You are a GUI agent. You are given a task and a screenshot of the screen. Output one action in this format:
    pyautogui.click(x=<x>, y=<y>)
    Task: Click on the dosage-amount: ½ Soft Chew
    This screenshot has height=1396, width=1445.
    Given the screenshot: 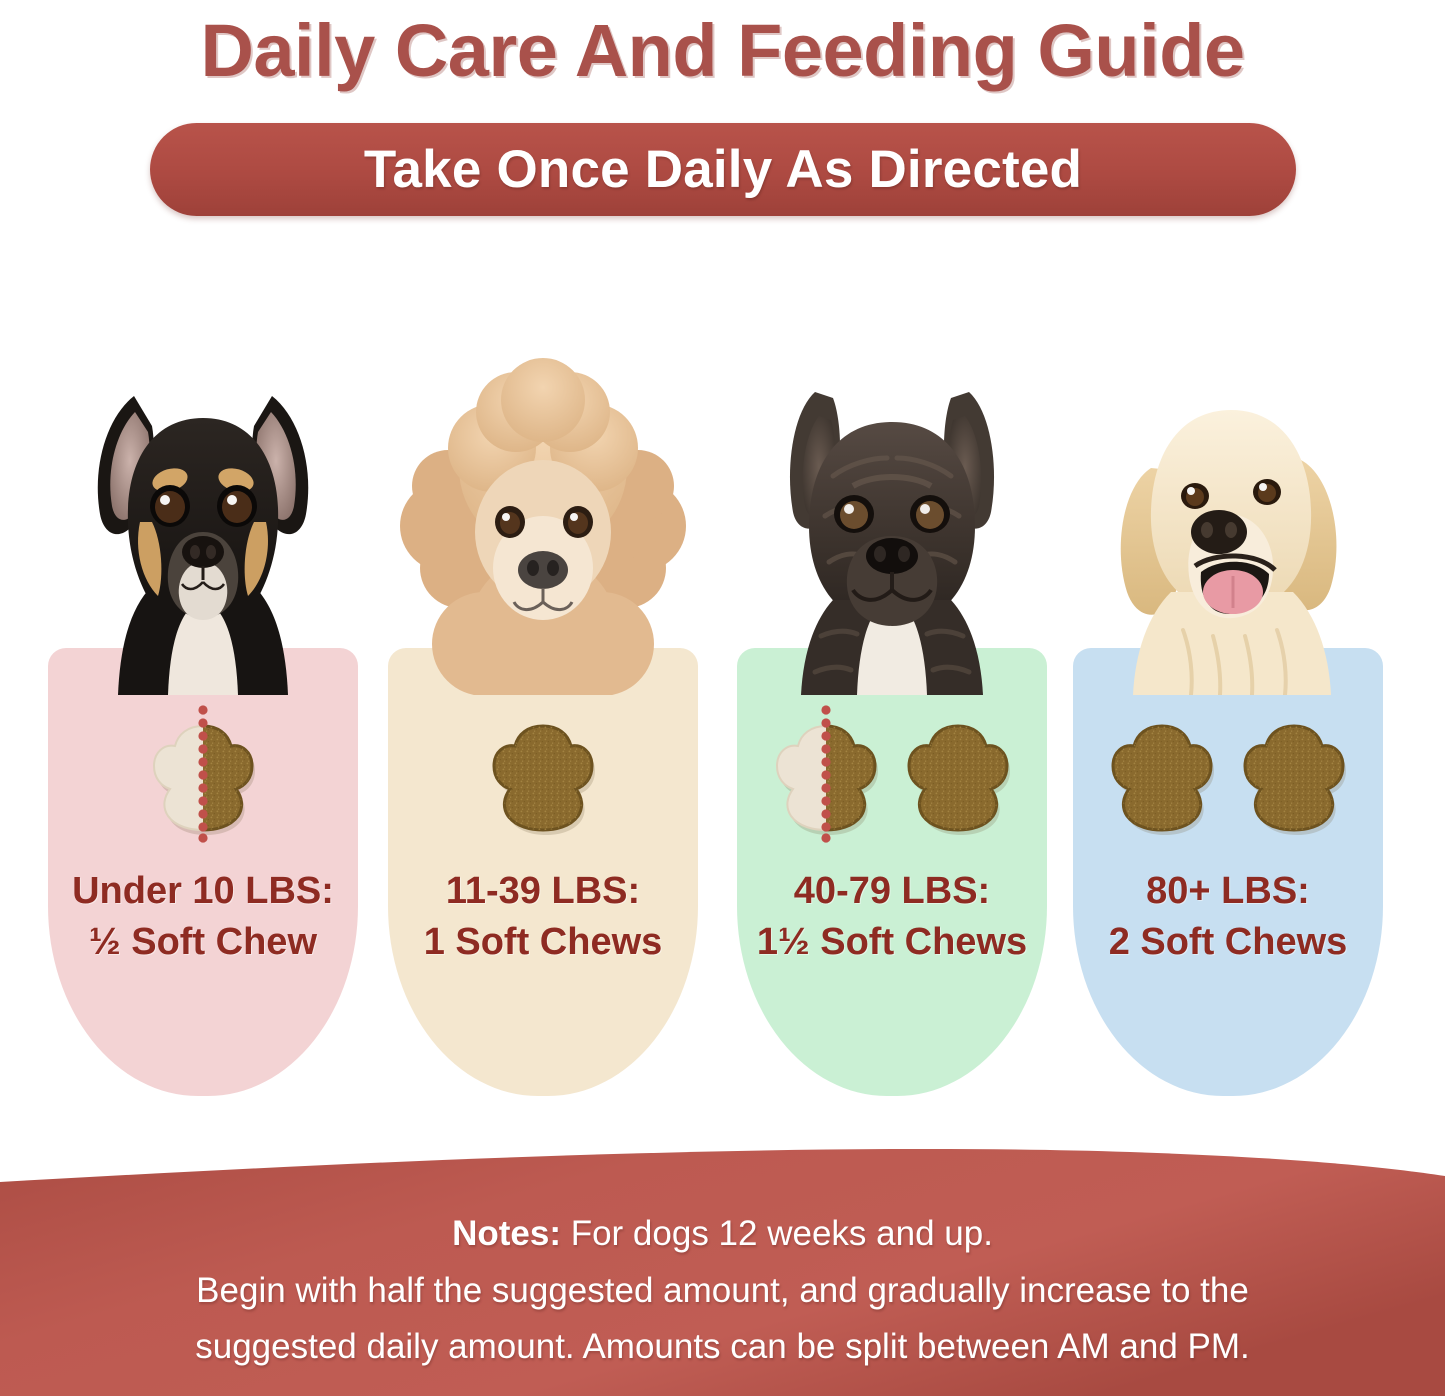 What is the action you would take?
    pyautogui.click(x=203, y=941)
    